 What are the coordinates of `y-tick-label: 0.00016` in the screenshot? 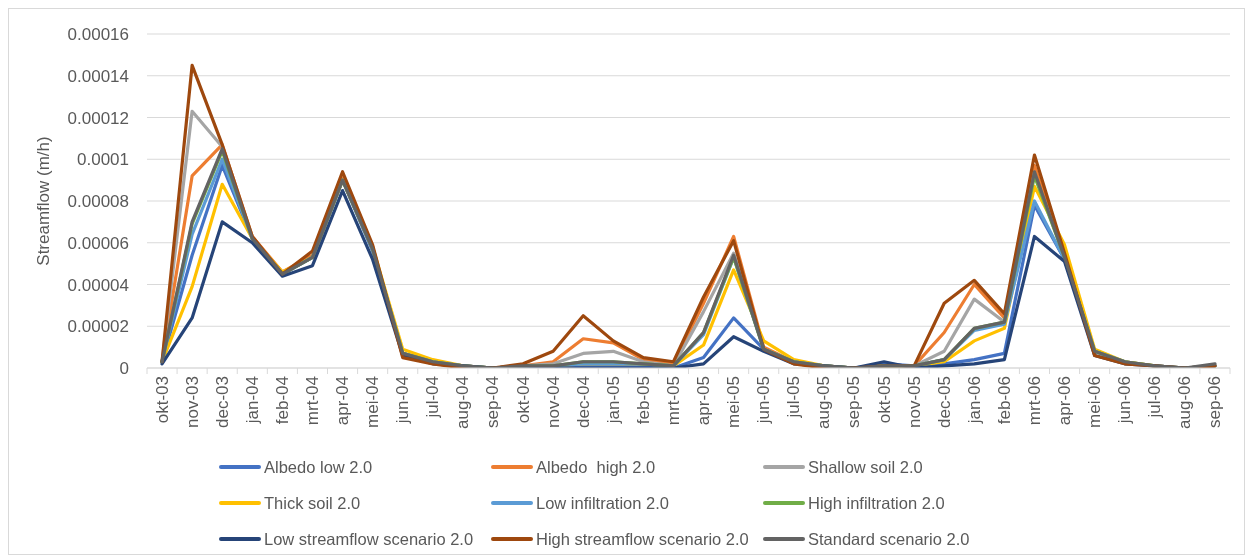 It's located at (98, 35).